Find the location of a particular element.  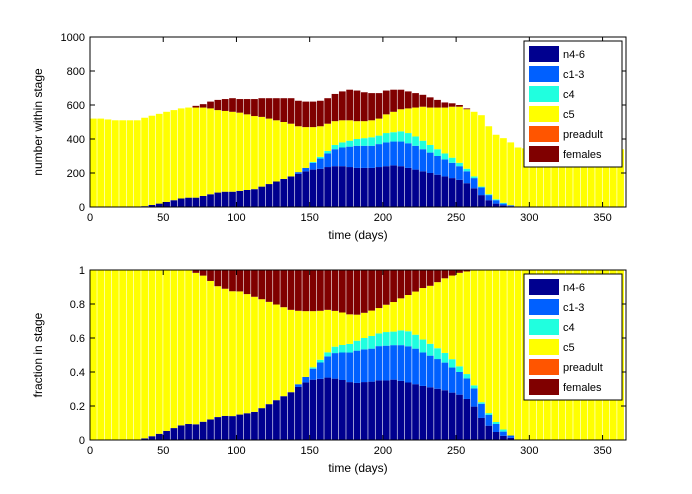

y-tick-label: 400 is located at coordinates (76, 140).